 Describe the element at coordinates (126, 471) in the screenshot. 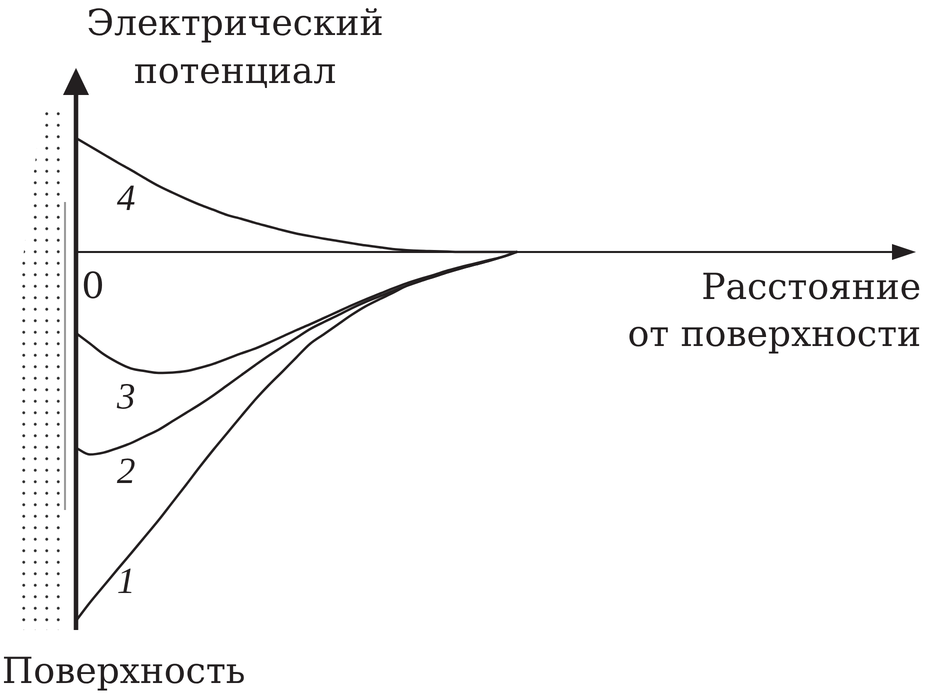

I see `series-label: 2` at that location.